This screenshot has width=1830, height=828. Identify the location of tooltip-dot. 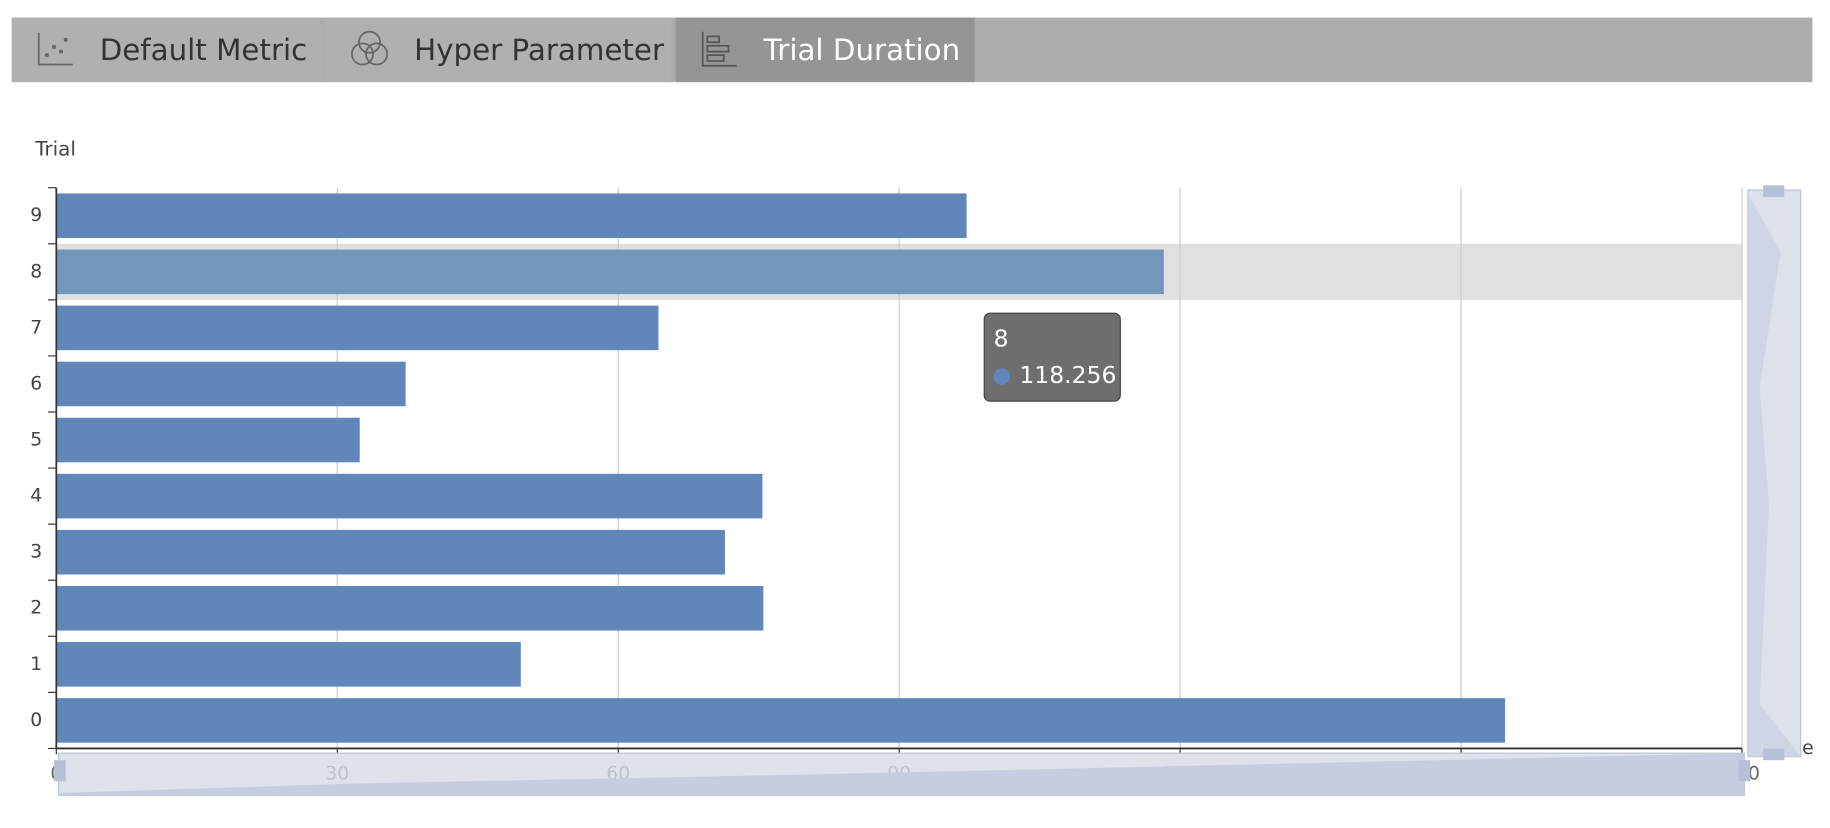
(1002, 376).